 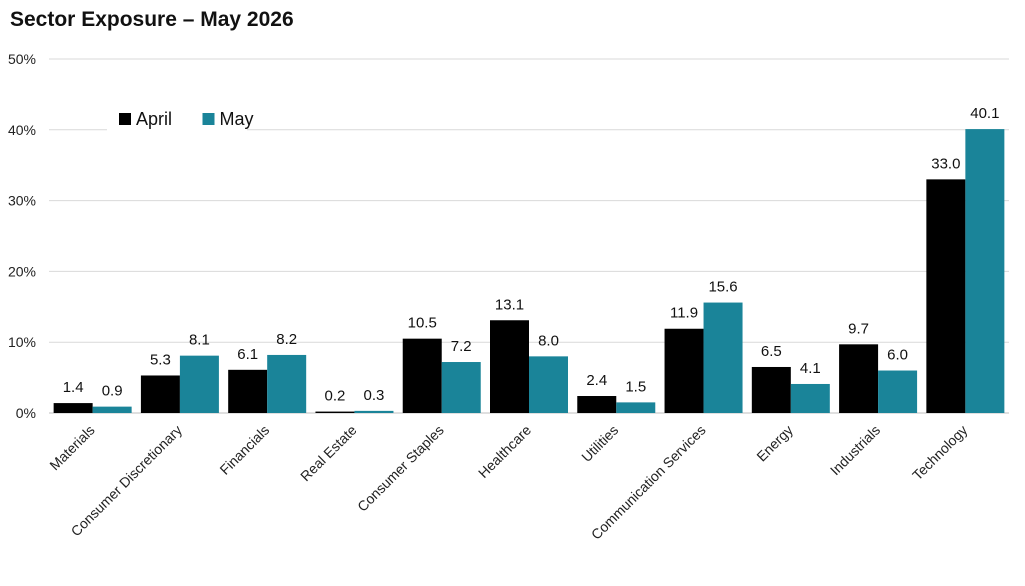 What do you see at coordinates (374, 395) in the screenshot?
I see `data-label-may-real-estate: 0.3` at bounding box center [374, 395].